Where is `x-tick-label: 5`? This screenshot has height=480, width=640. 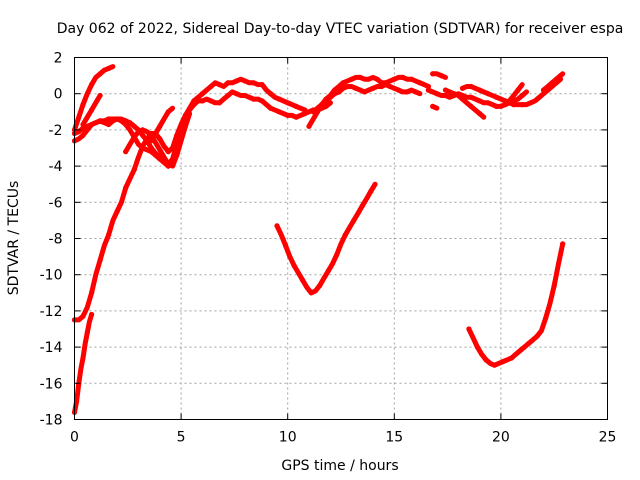 x-tick-label: 5 is located at coordinates (181, 438).